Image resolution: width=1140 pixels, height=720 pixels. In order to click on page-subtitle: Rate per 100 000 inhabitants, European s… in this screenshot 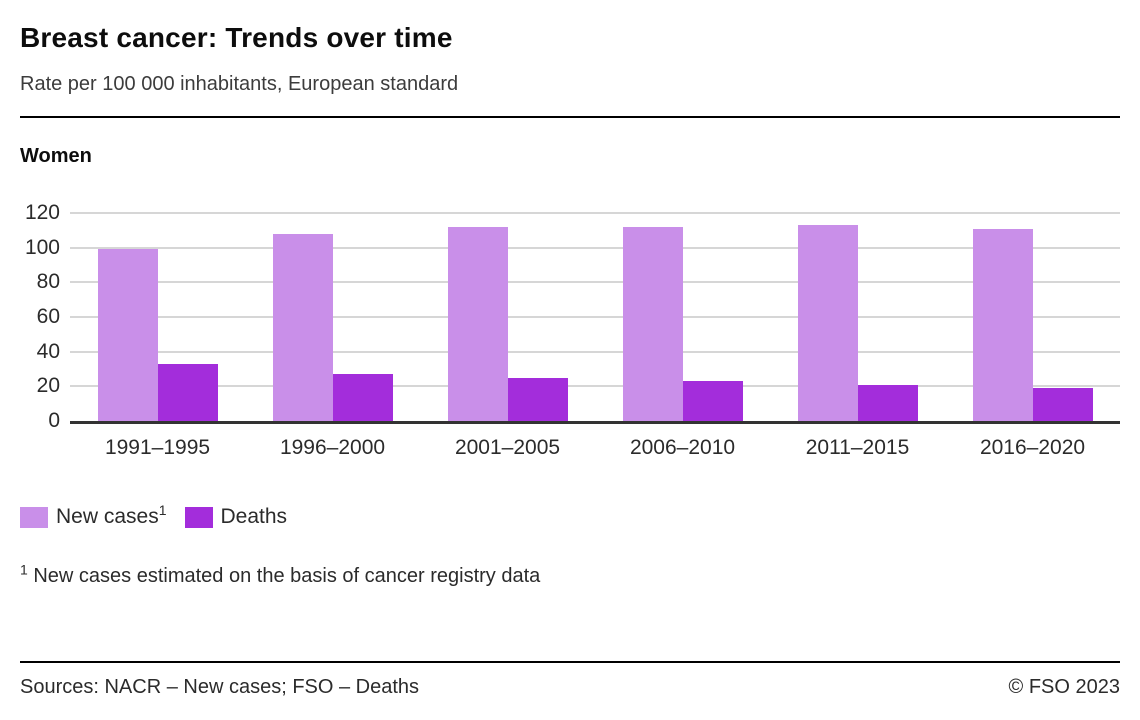, I will do `click(239, 84)`.